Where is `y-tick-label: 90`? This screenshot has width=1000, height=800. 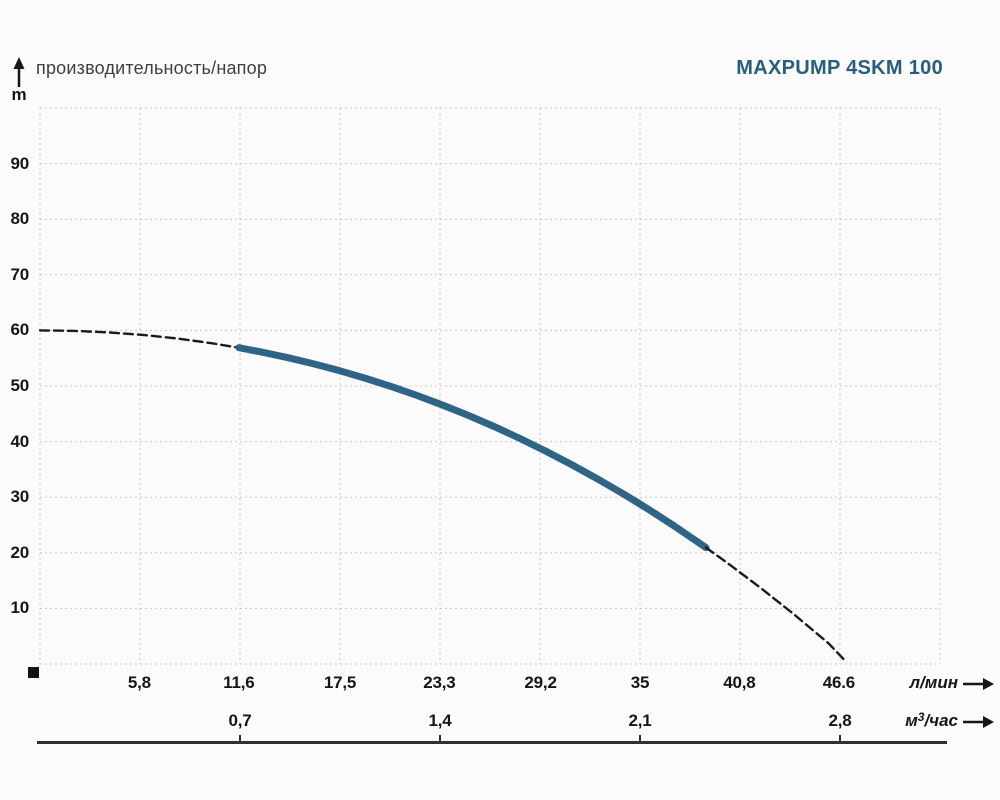 y-tick-label: 90 is located at coordinates (19, 163).